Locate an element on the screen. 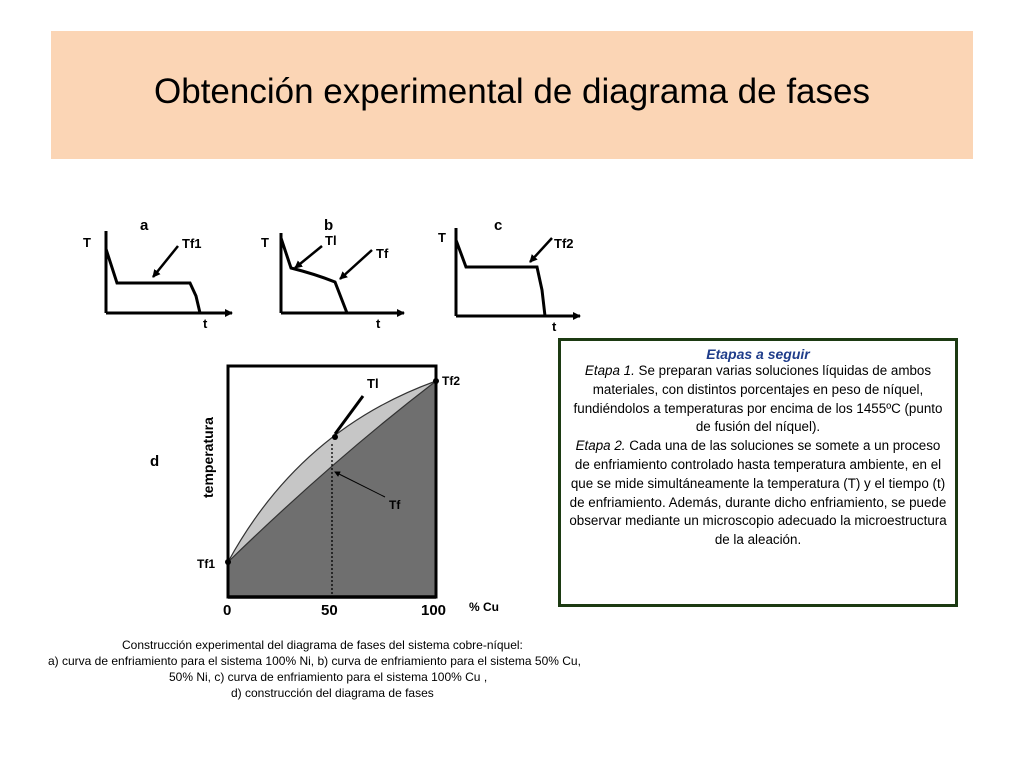 The height and width of the screenshot is (768, 1024). liquidus-label: Tl is located at coordinates (373, 383).